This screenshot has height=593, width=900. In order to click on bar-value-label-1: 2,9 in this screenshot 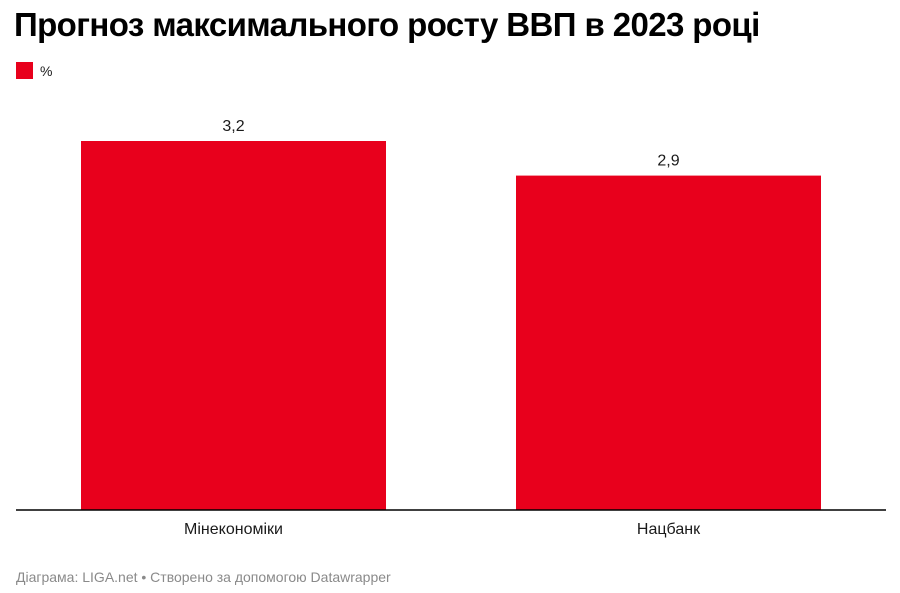, I will do `click(668, 161)`.